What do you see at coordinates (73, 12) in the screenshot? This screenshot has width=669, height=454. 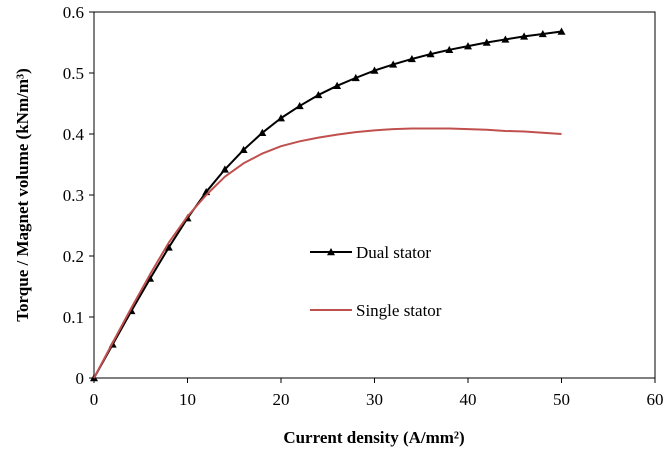 I see `y-tick-label: 0.6` at bounding box center [73, 12].